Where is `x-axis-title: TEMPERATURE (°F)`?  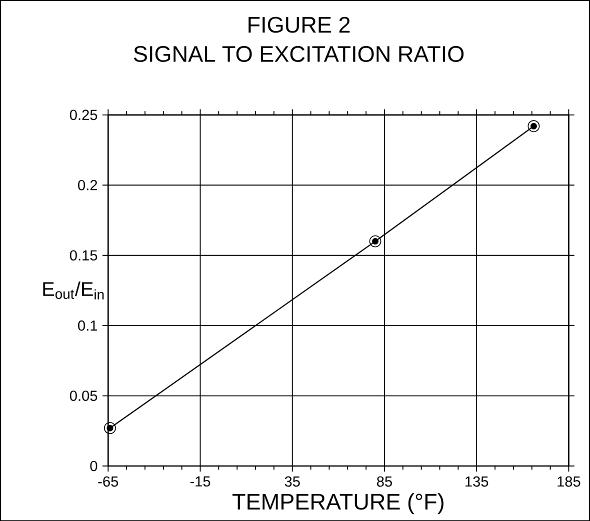
x-axis-title: TEMPERATURE (°F) is located at coordinates (338, 503).